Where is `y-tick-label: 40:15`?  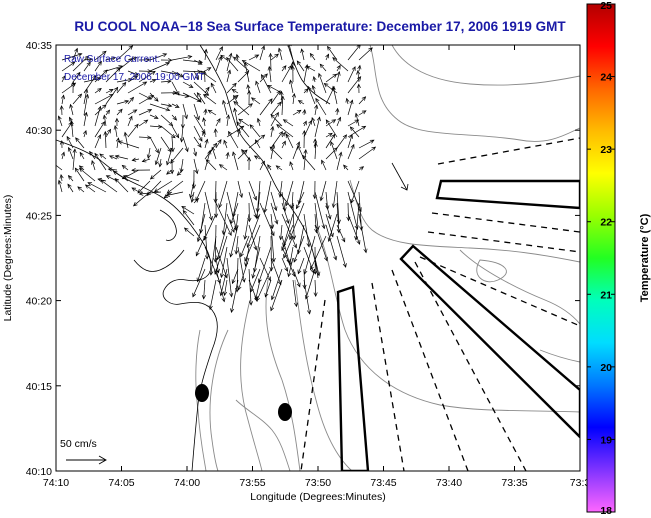 y-tick-label: 40:15 is located at coordinates (39, 387).